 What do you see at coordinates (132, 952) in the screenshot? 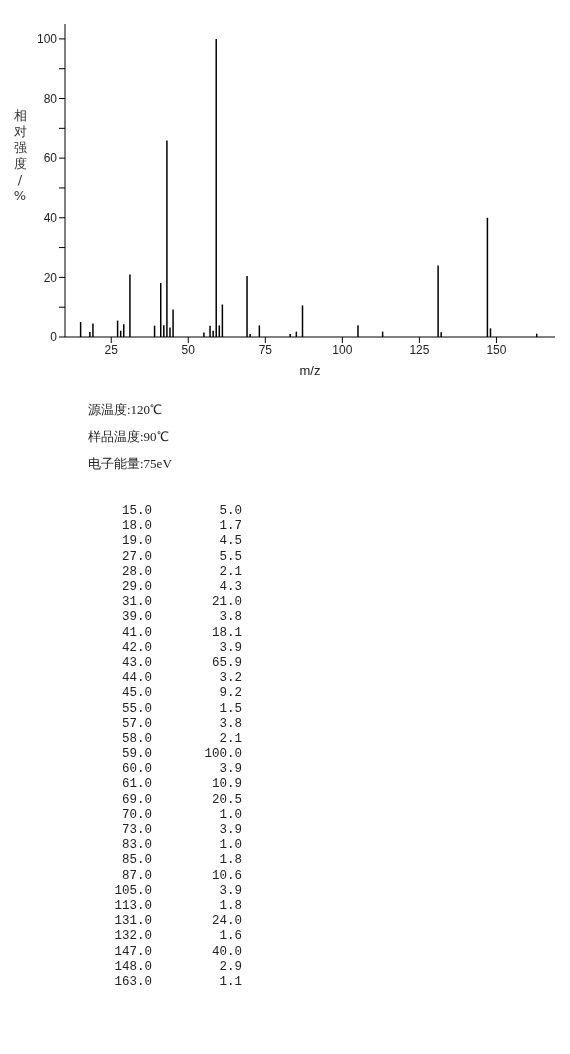
I see `text: 147.0` at bounding box center [132, 952].